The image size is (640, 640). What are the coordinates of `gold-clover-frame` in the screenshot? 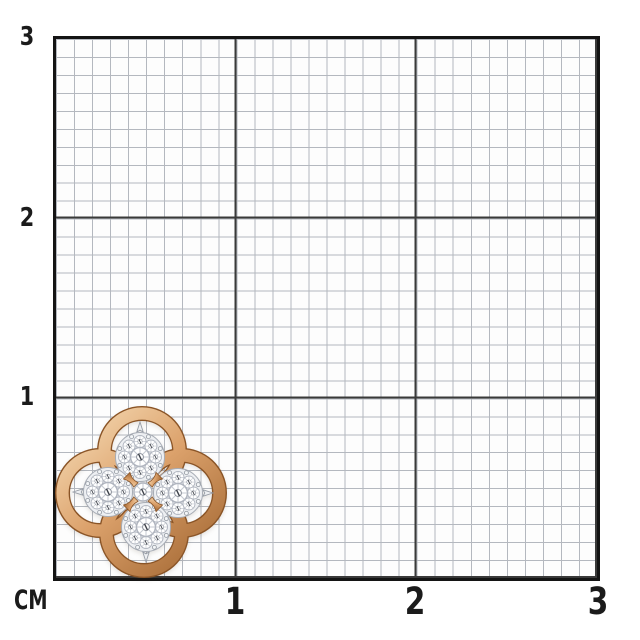 It's located at (141, 492).